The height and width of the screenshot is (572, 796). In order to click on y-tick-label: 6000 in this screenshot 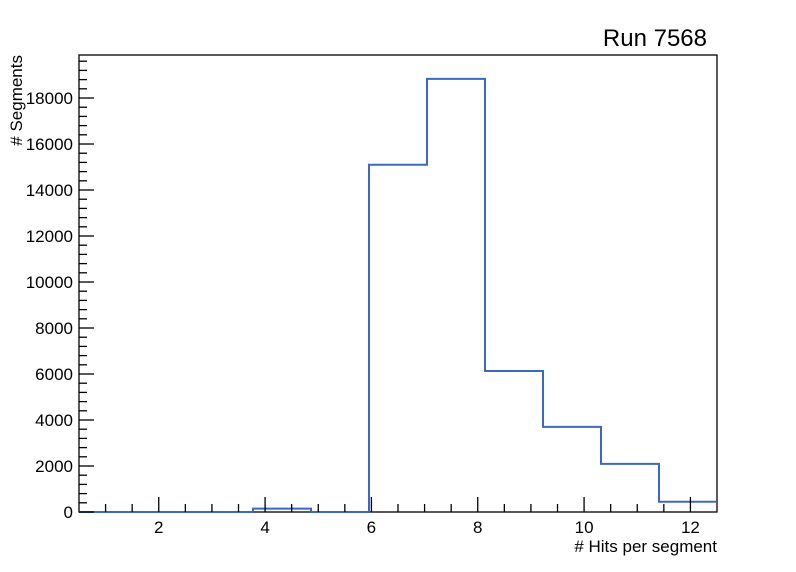, I will do `click(54, 374)`.